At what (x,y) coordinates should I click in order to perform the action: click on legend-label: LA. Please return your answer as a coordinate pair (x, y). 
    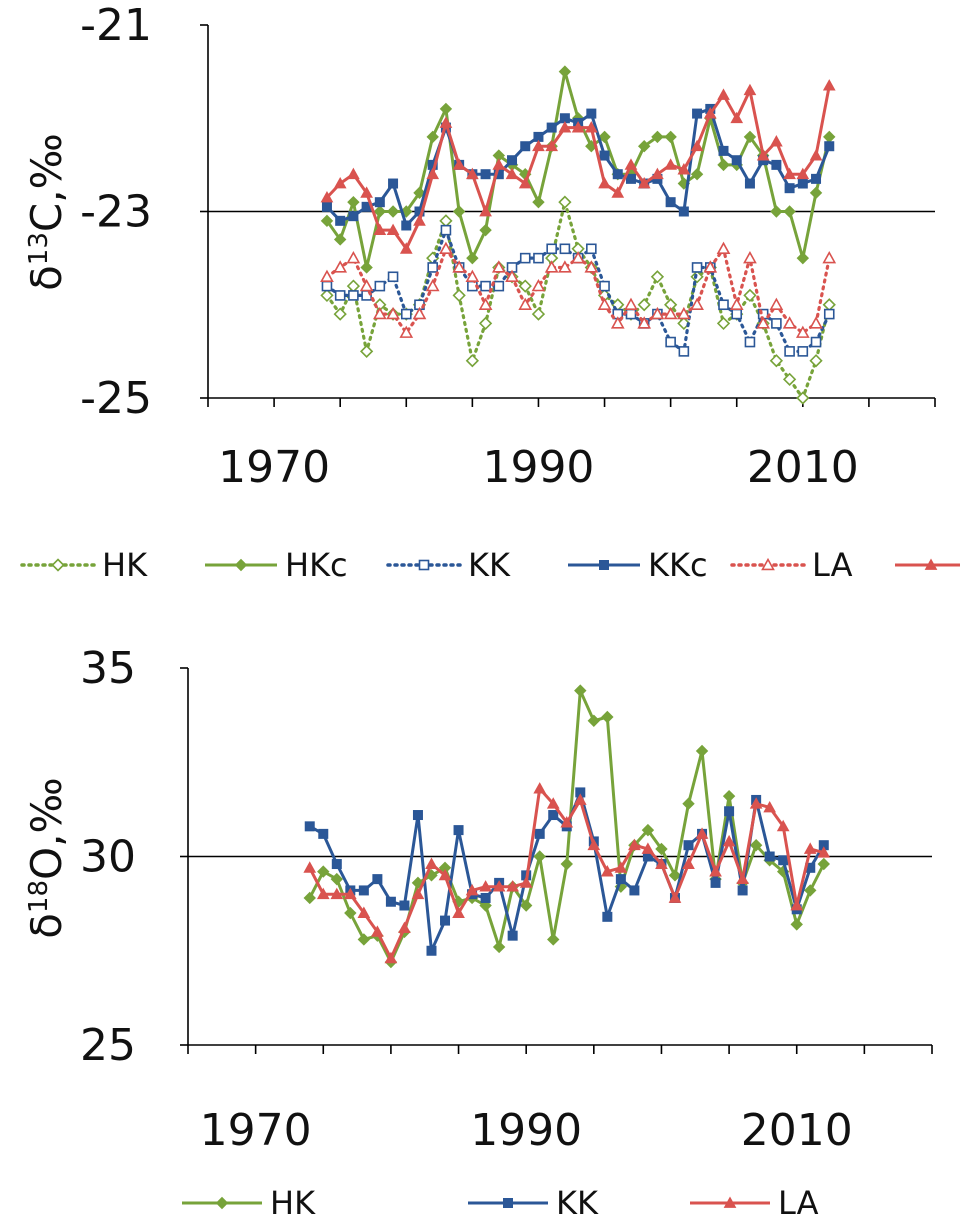
    Looking at the image, I should click on (798, 1203).